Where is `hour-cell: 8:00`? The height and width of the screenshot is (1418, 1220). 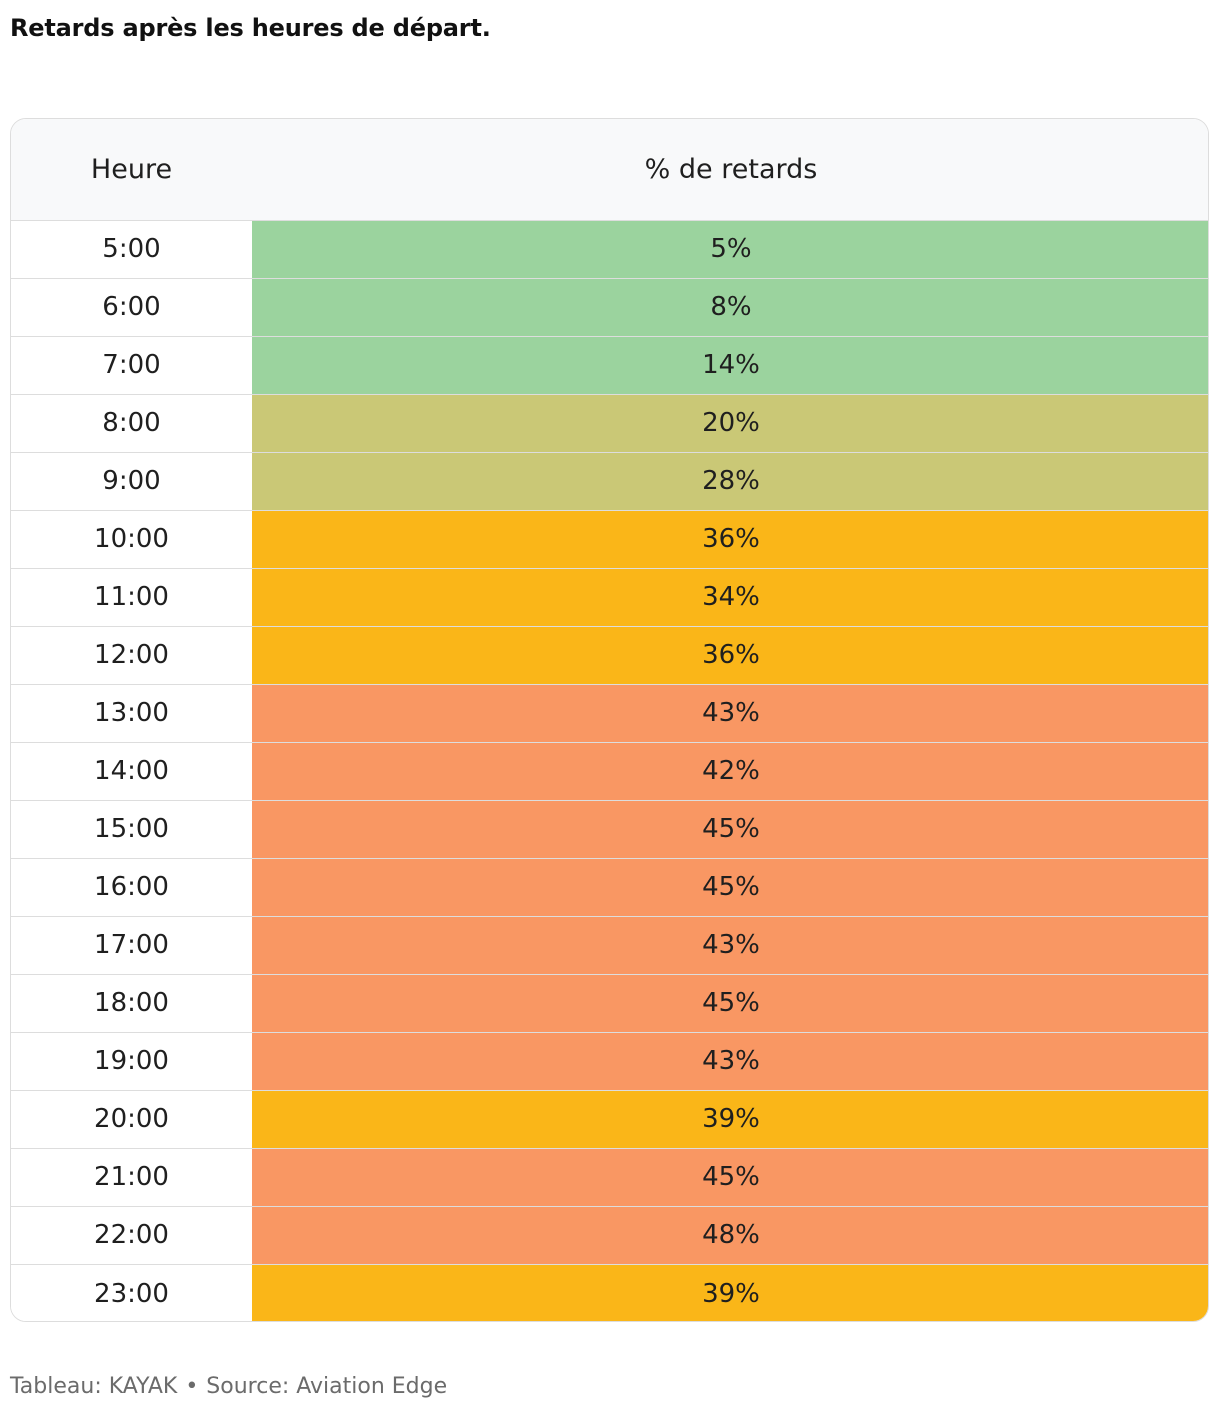 hour-cell: 8:00 is located at coordinates (131, 423).